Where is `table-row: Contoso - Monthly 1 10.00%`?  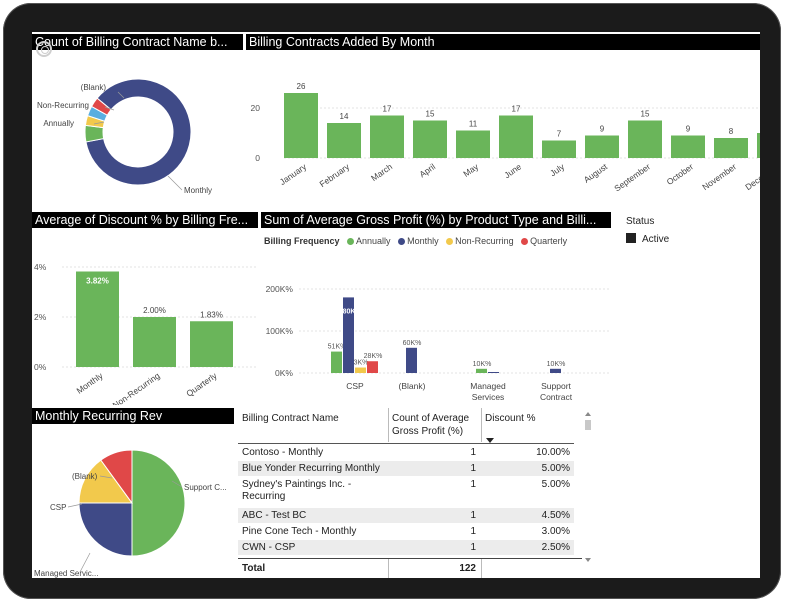
table-row: Contoso - Monthly 1 10.00% is located at coordinates (406, 452).